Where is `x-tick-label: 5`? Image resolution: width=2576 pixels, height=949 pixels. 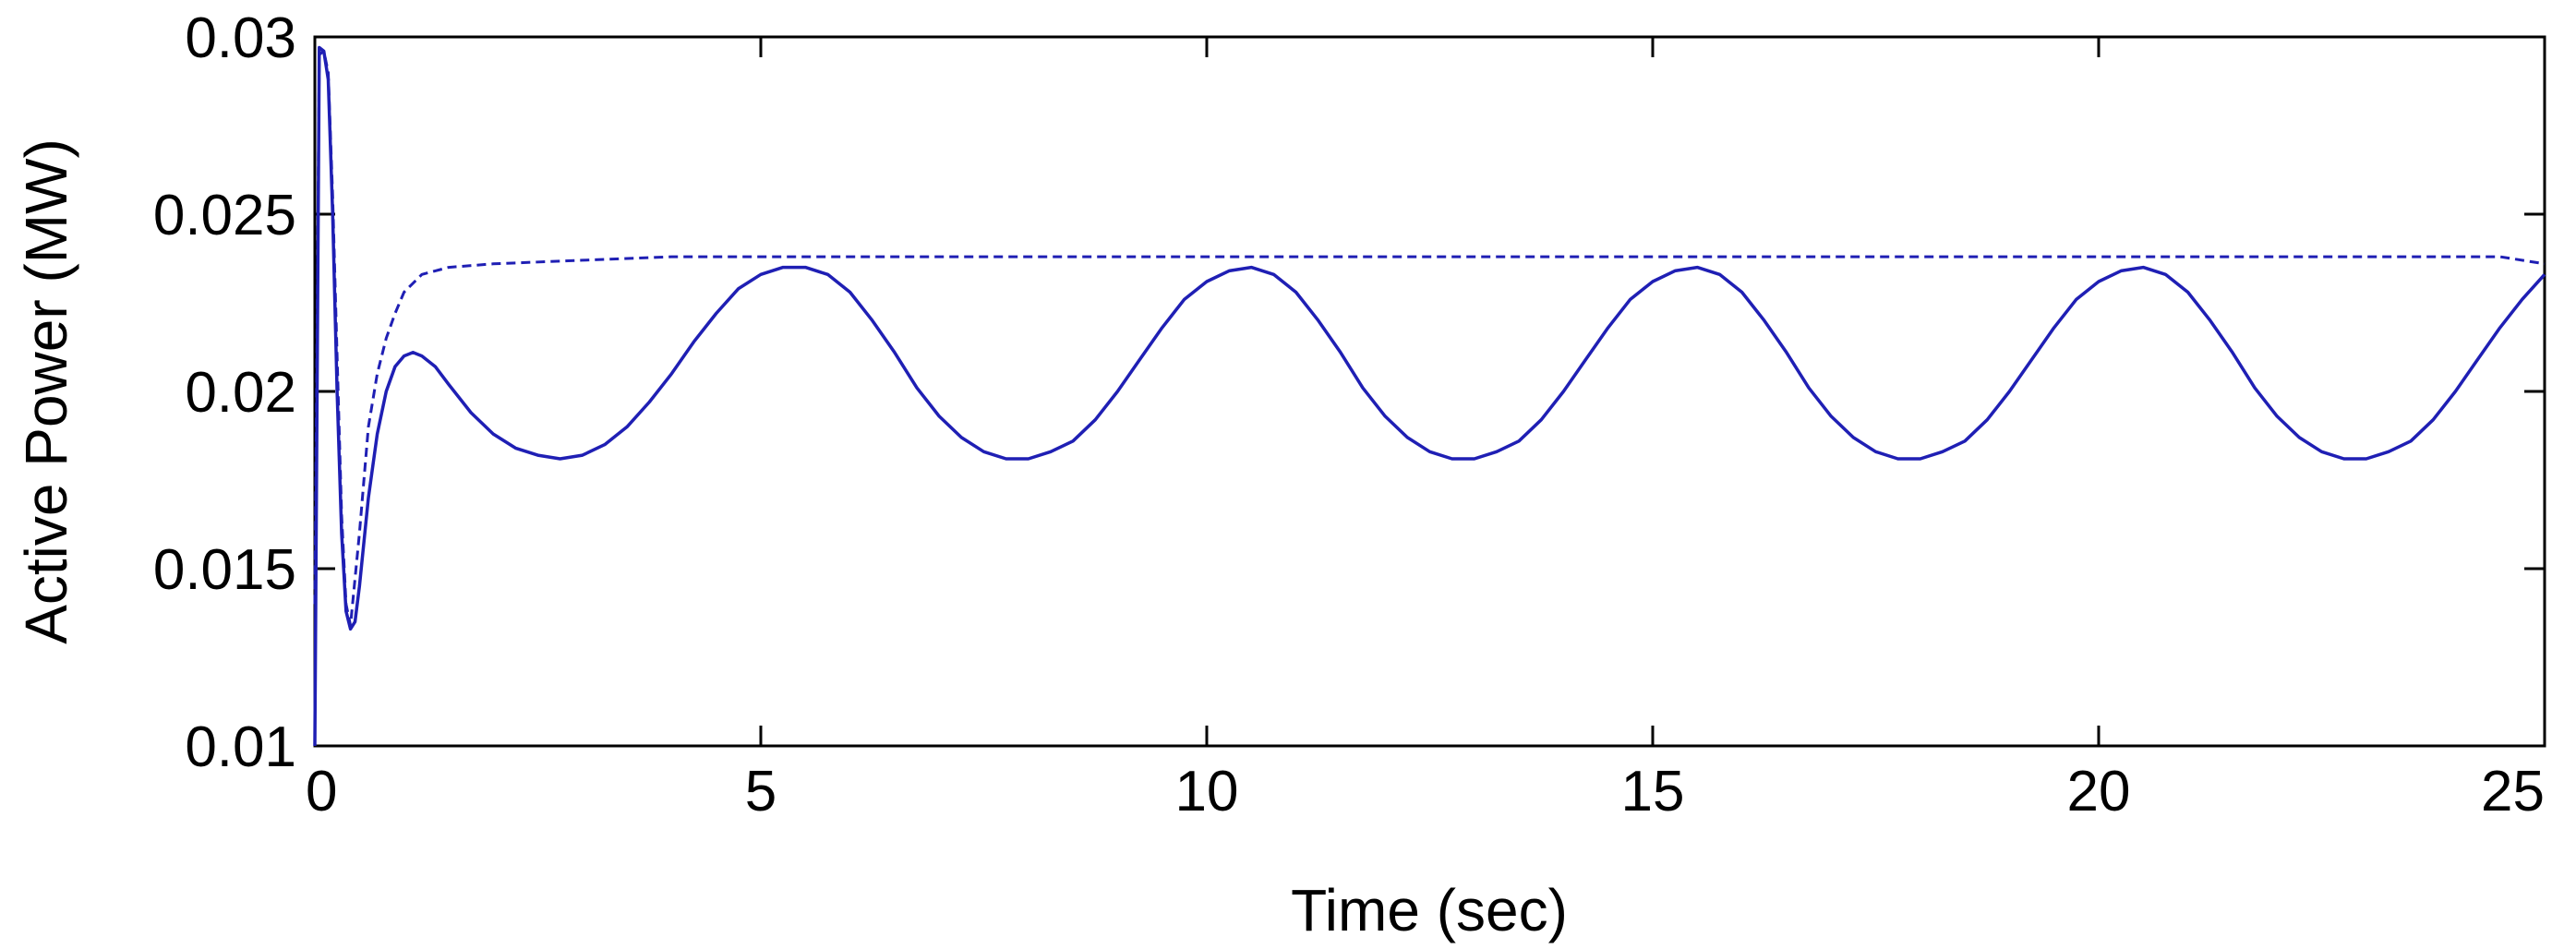
x-tick-label: 5 is located at coordinates (760, 792).